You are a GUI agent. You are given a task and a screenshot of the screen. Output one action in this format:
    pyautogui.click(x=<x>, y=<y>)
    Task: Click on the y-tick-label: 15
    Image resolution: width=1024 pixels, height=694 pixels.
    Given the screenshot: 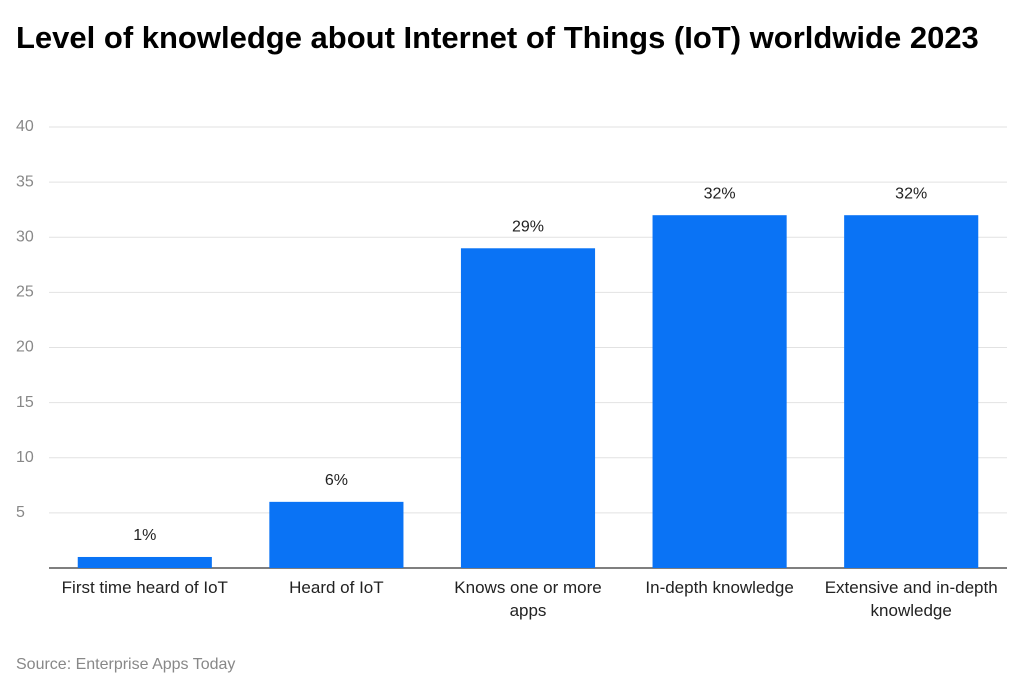 What is the action you would take?
    pyautogui.click(x=25, y=402)
    